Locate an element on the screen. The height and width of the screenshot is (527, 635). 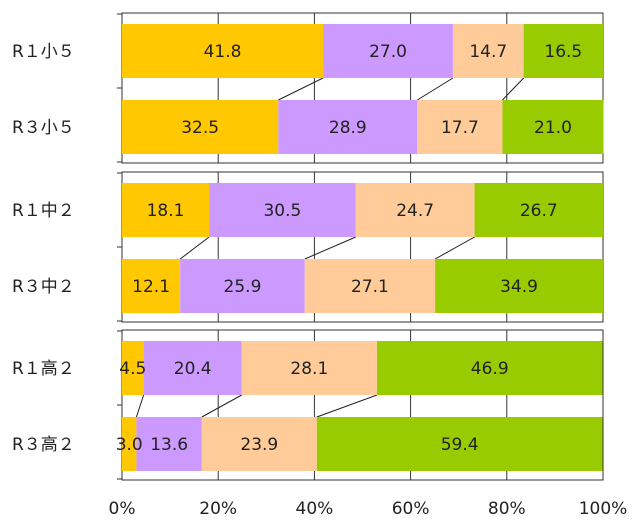
data-label: 59.4 is located at coordinates (460, 445).